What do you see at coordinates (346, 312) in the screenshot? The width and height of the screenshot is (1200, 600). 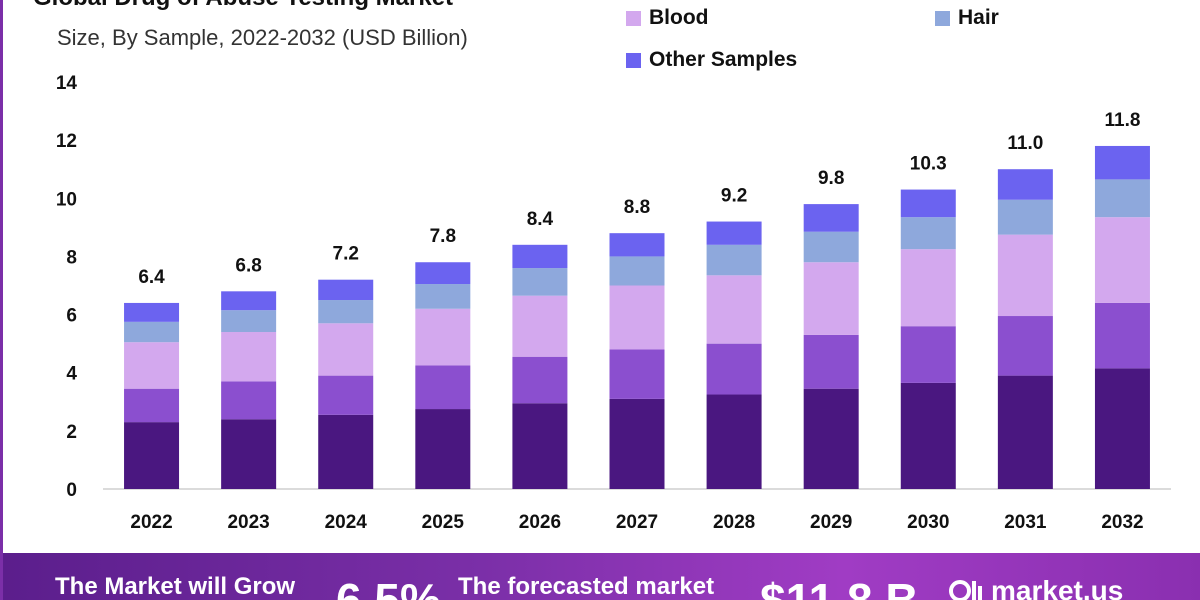 I see `bar-segment-2024-s3` at bounding box center [346, 312].